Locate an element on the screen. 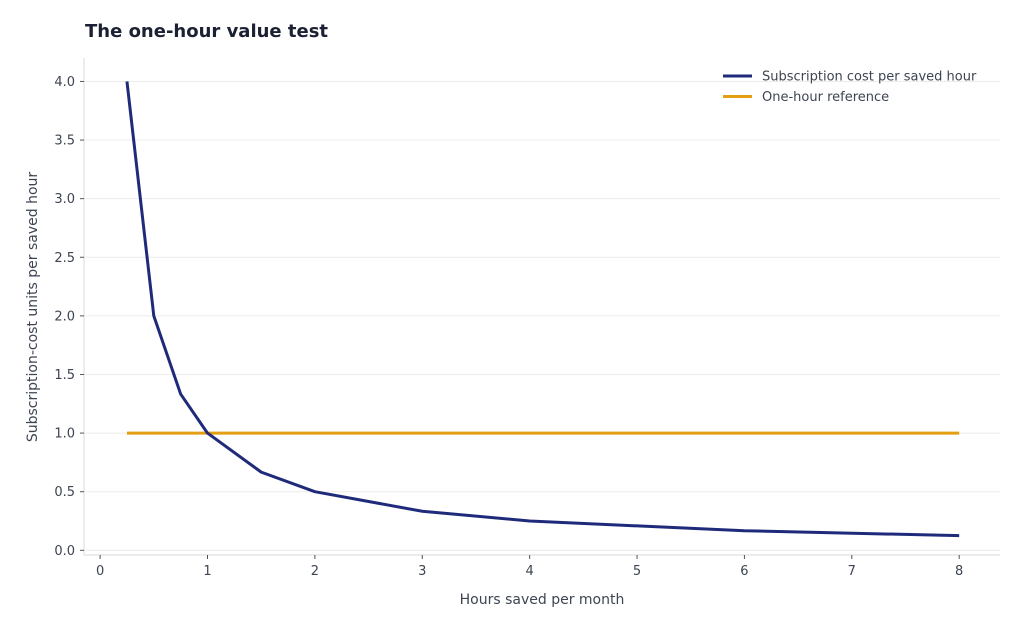  y-tick-label: 4.0 is located at coordinates (64, 82).